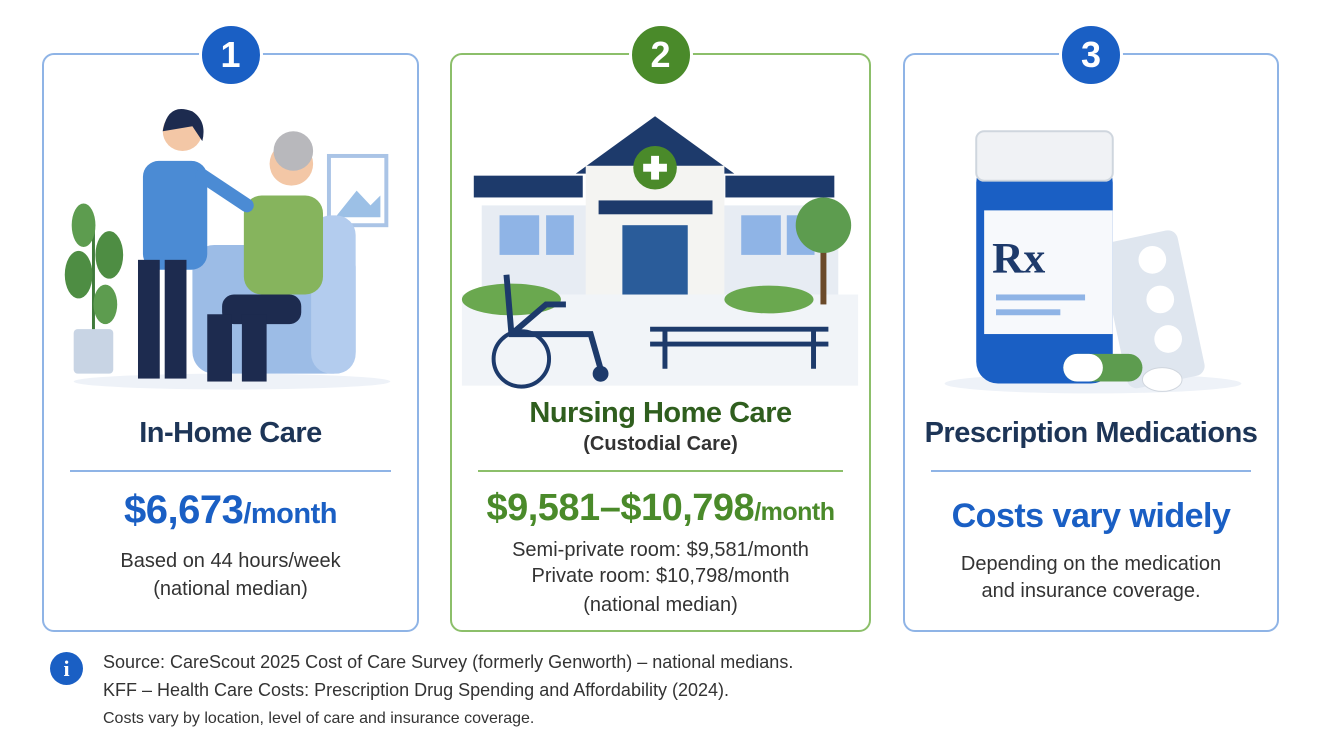  What do you see at coordinates (66, 668) in the screenshot?
I see `info-icon: i` at bounding box center [66, 668].